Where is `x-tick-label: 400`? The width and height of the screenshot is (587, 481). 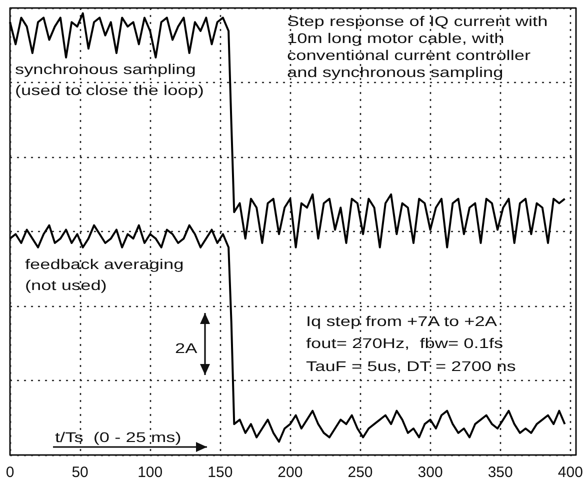 x-tick-label: 400 is located at coordinates (570, 472).